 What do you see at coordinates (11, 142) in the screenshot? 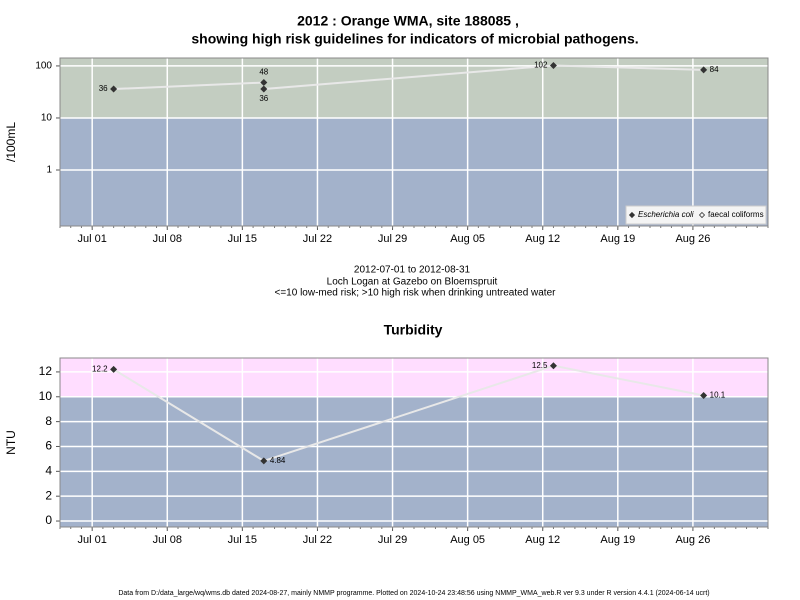
I see `y-axis-label: /100mL` at bounding box center [11, 142].